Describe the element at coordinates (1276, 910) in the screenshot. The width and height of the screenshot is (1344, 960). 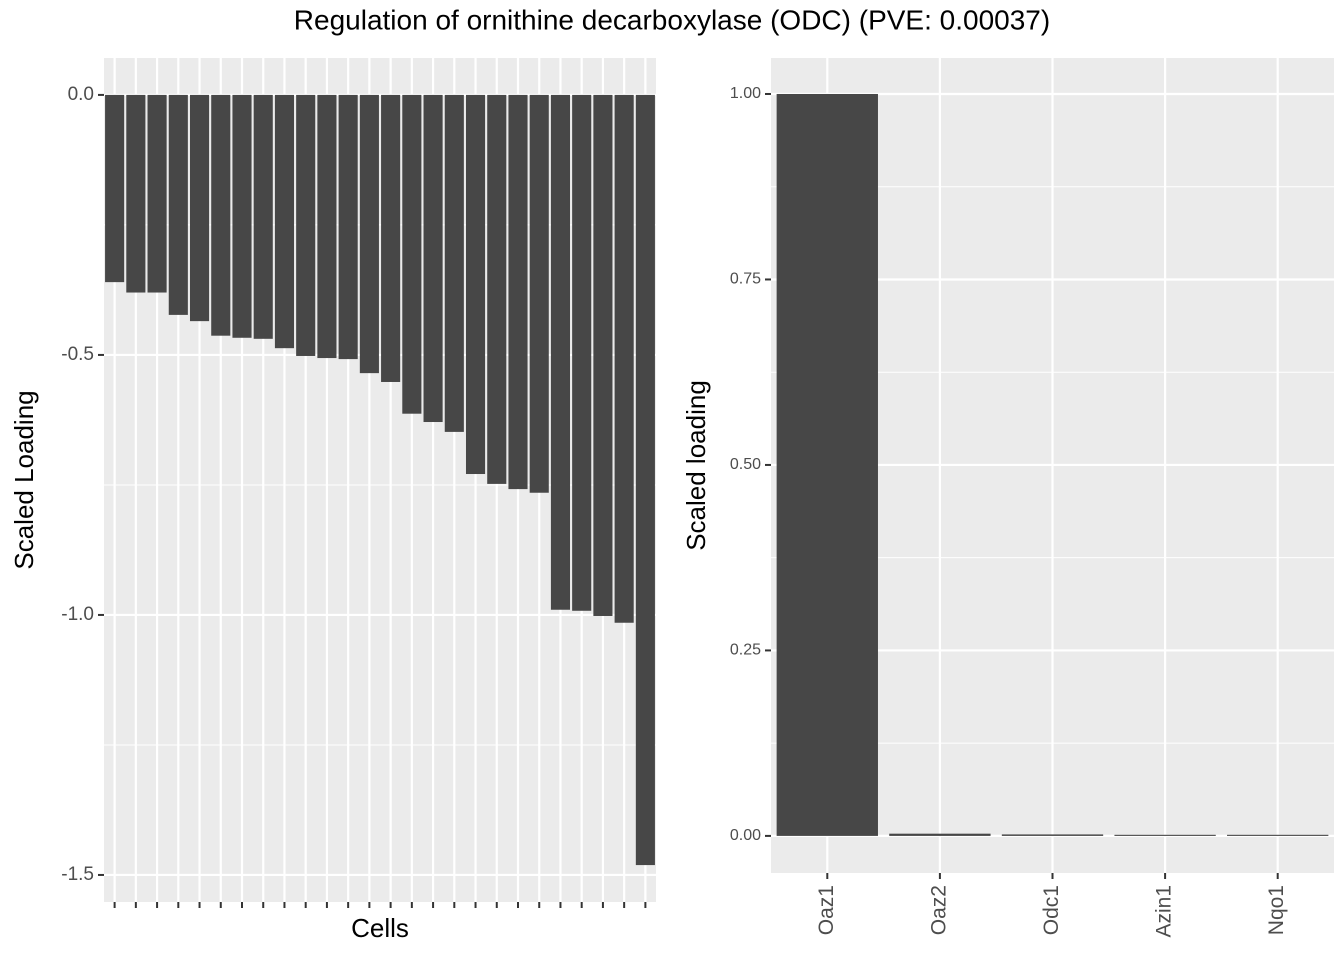
I see `x-tick-label: Nqo1` at that location.